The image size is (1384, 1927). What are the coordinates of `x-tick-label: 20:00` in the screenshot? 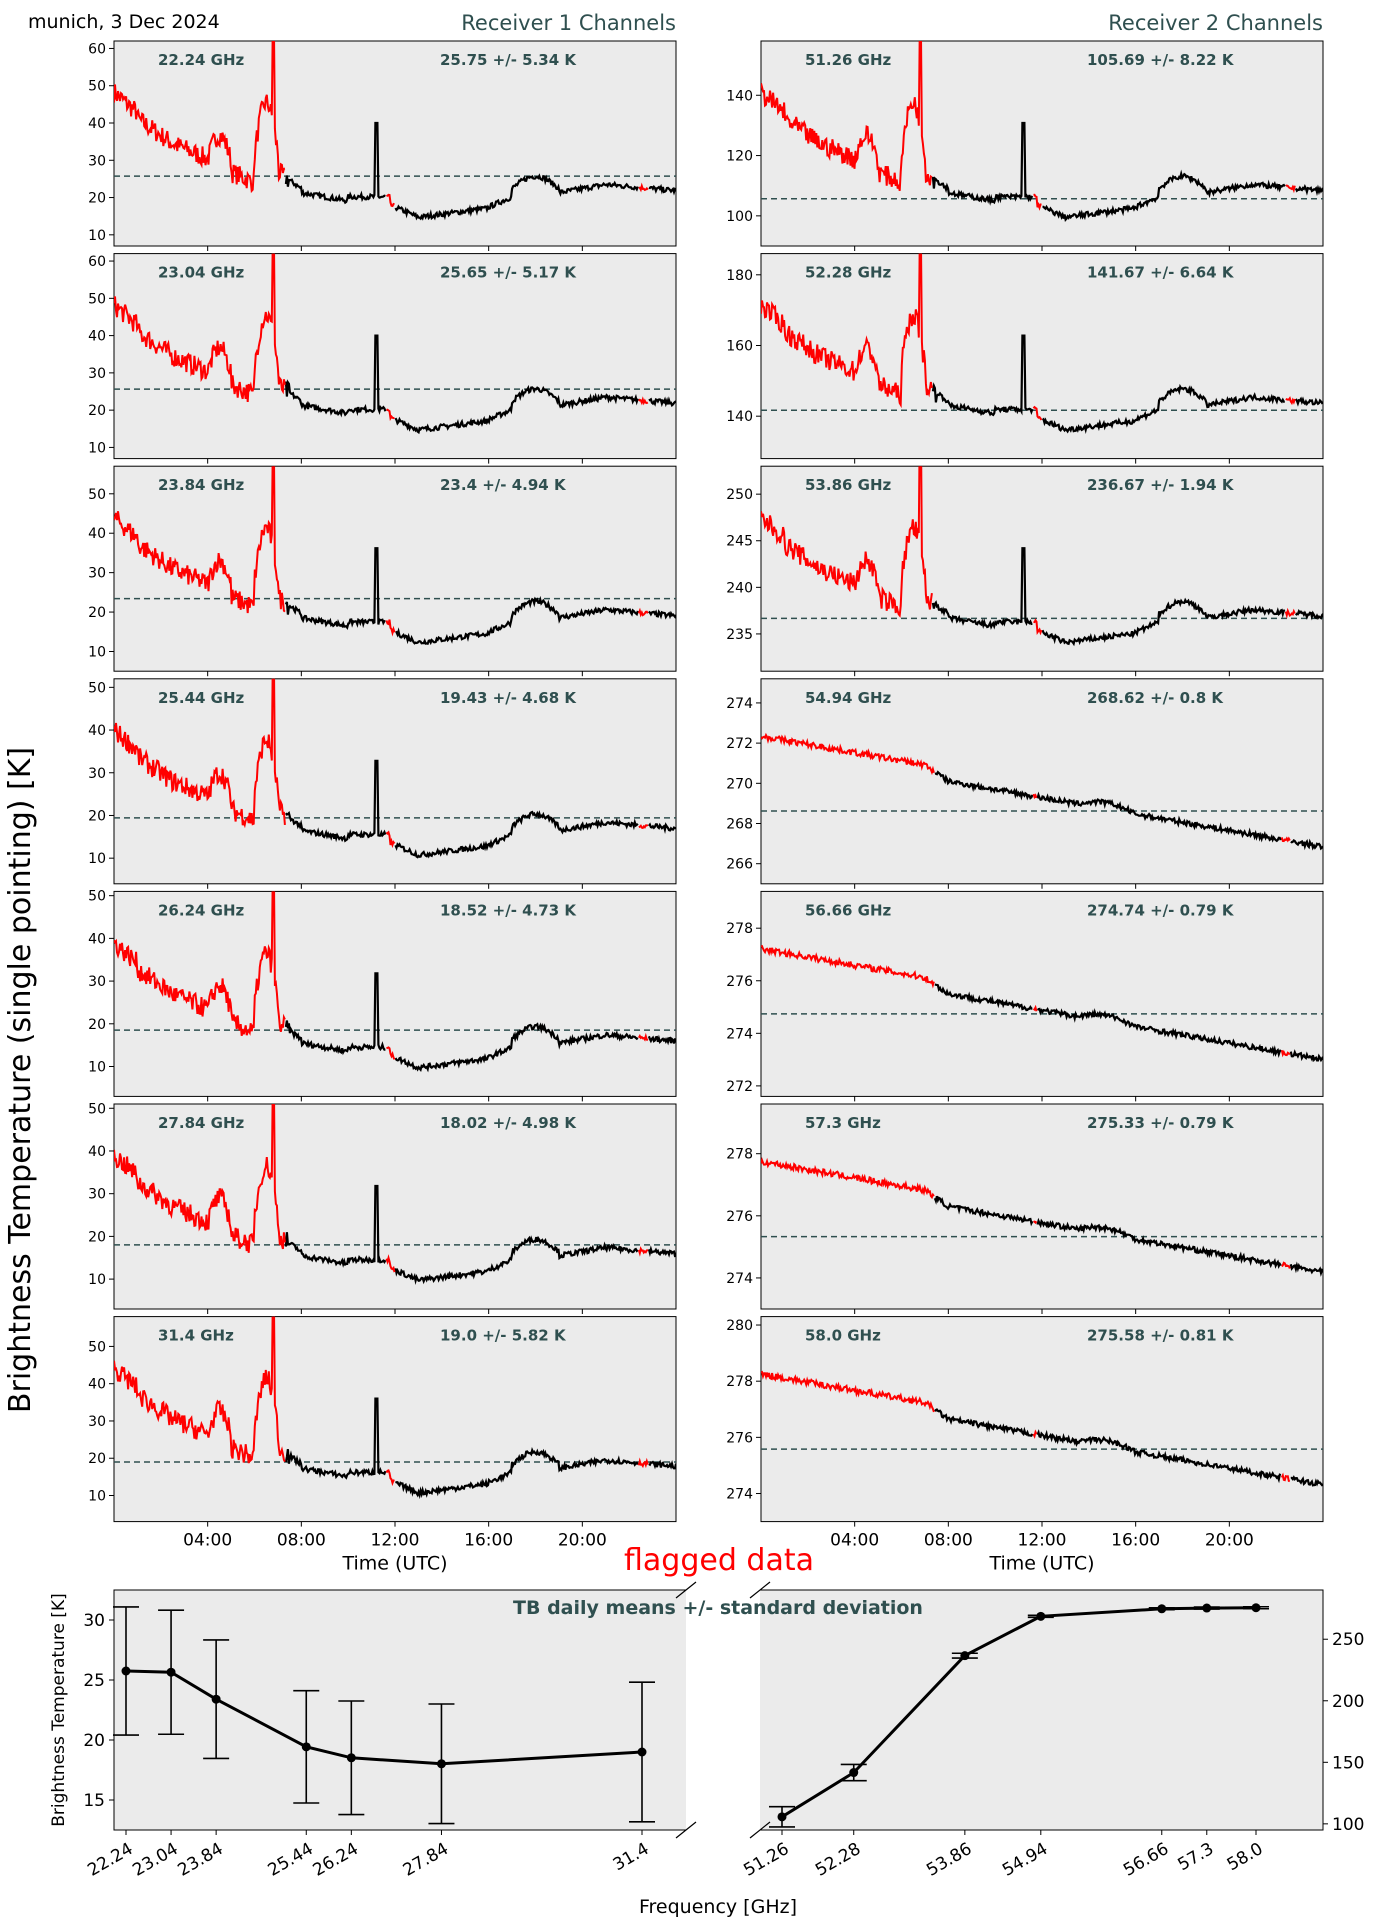 It's located at (582, 1541).